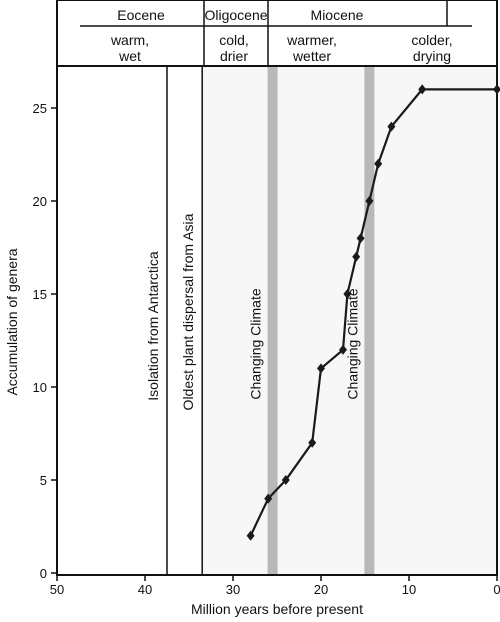 The height and width of the screenshot is (622, 500). Describe the element at coordinates (141, 15) in the screenshot. I see `epoch-label-eocene: Eocene` at that location.